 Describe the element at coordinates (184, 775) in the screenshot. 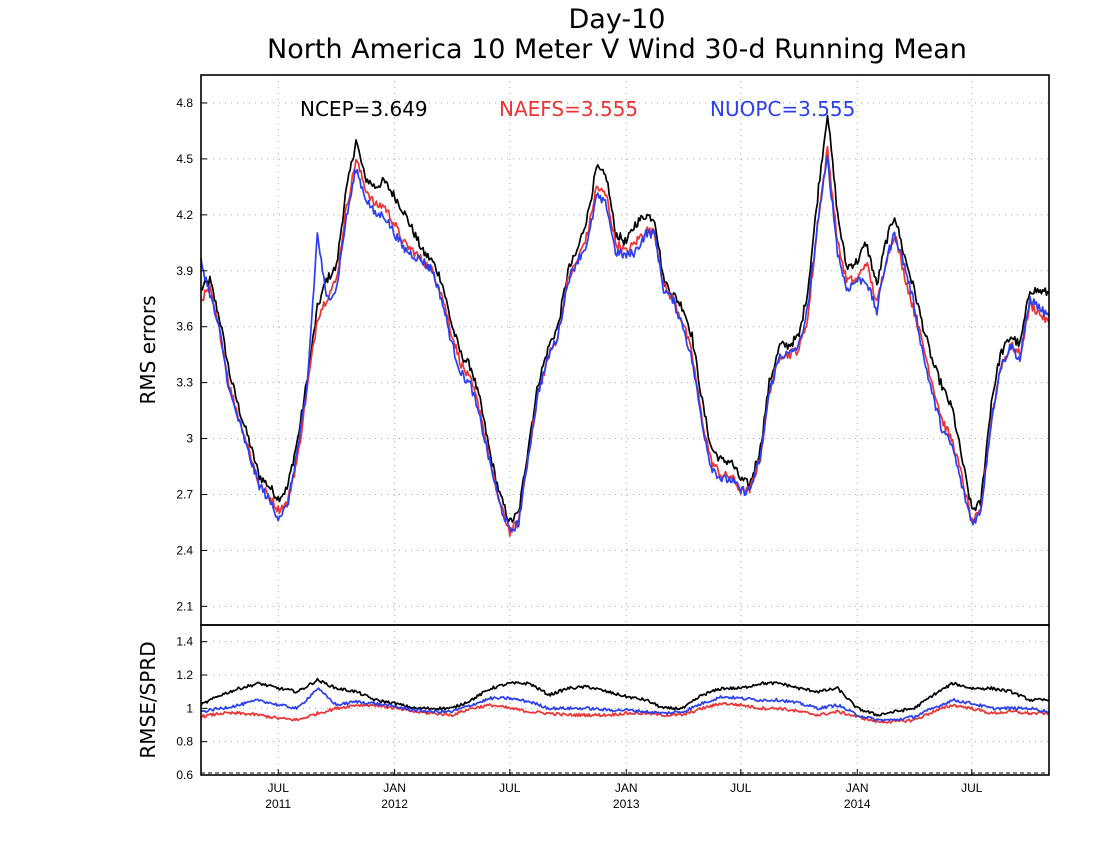

I see `bottom-y-tick-label-0: 0.6` at that location.